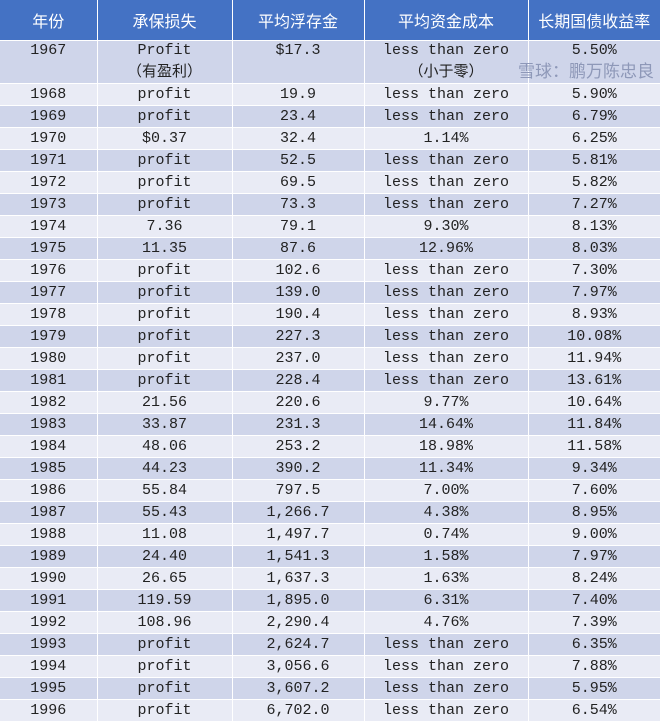  Describe the element at coordinates (164, 578) in the screenshot. I see `cell-underwriting-loss-text: 26.65` at that location.